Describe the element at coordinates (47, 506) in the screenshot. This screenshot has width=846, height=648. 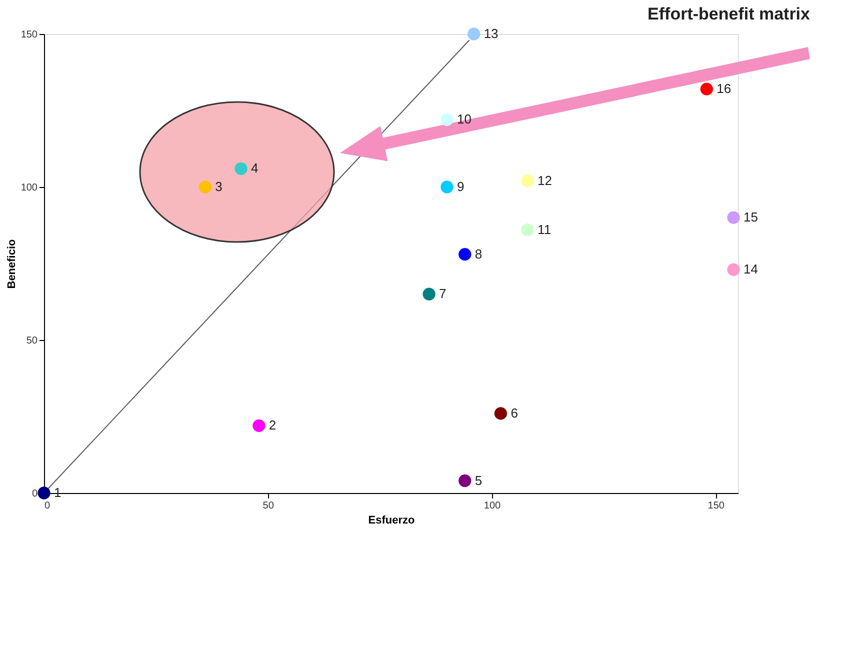
I see `x-tick-label: 0` at that location.